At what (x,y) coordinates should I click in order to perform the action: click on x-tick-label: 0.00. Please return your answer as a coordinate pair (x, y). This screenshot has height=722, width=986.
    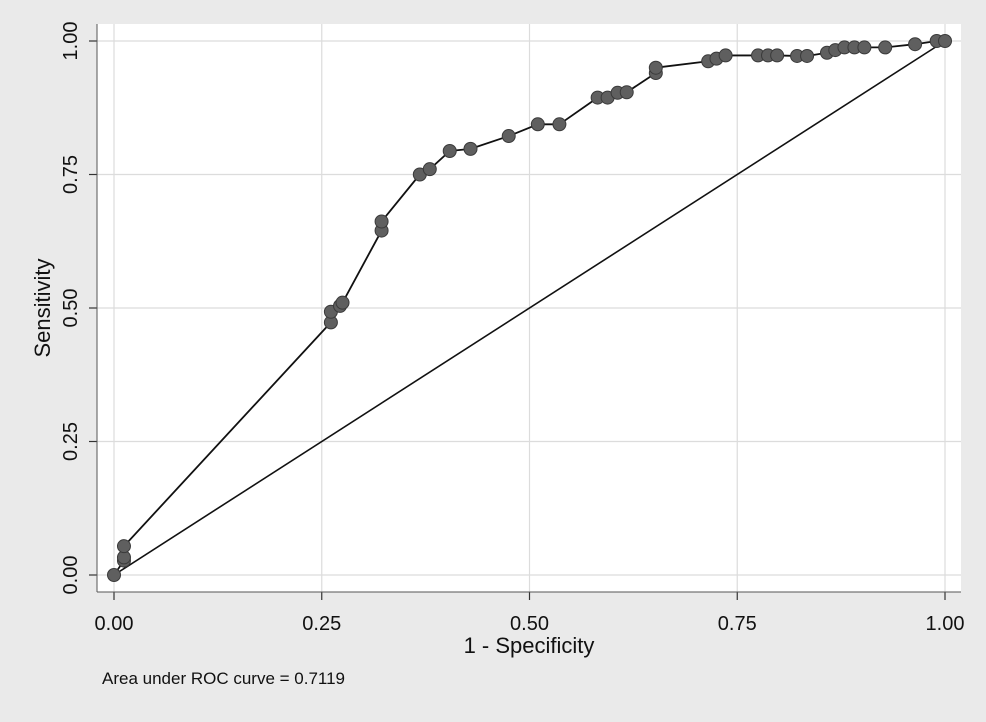
    Looking at the image, I should click on (114, 624).